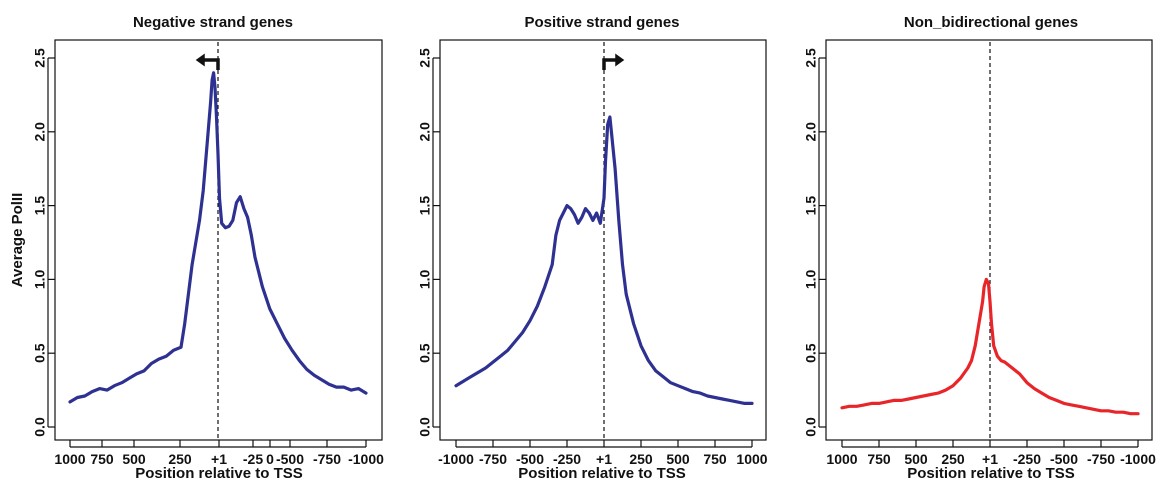  What do you see at coordinates (17, 240) in the screenshot?
I see `y-axis-label: Average PolII` at bounding box center [17, 240].